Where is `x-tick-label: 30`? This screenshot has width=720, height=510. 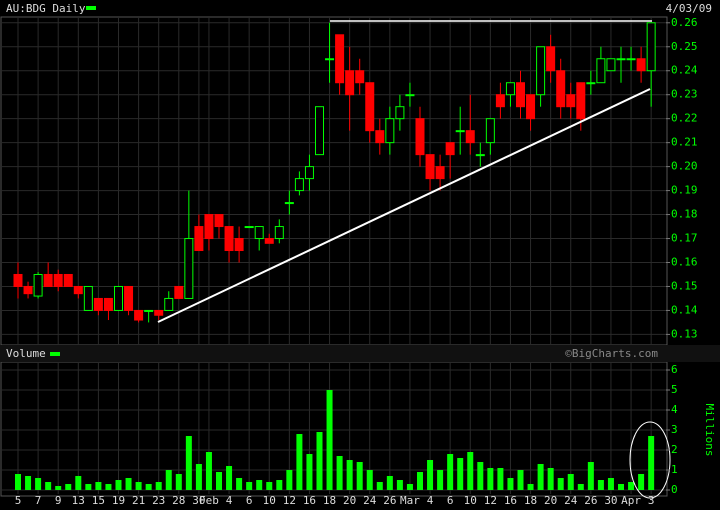
x-tick-label: 30 is located at coordinates (610, 500).